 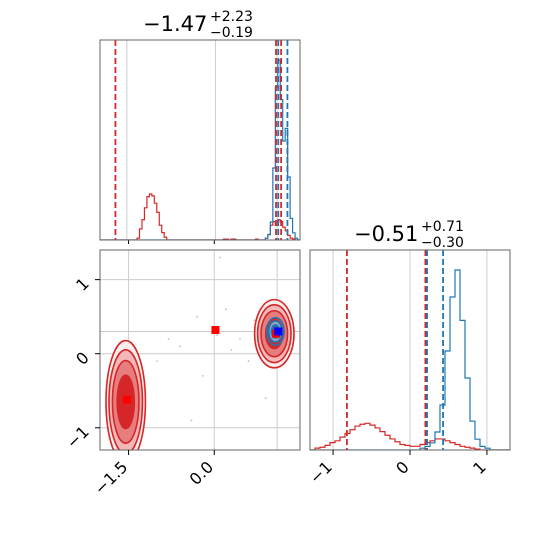 What do you see at coordinates (200, 149) in the screenshot?
I see `hist1-blue-series` at bounding box center [200, 149].